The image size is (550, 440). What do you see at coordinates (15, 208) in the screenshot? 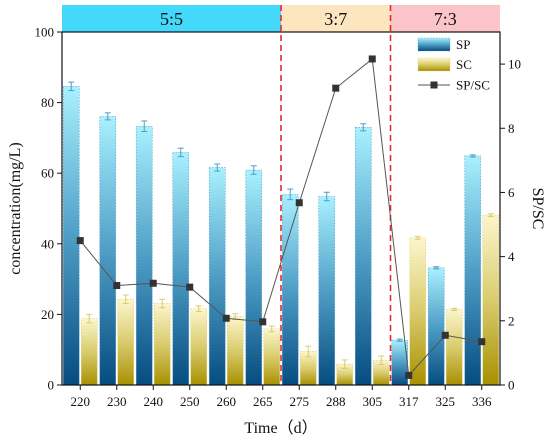
I see `y-axis-title: concentration(mg/L)` at bounding box center [15, 208].